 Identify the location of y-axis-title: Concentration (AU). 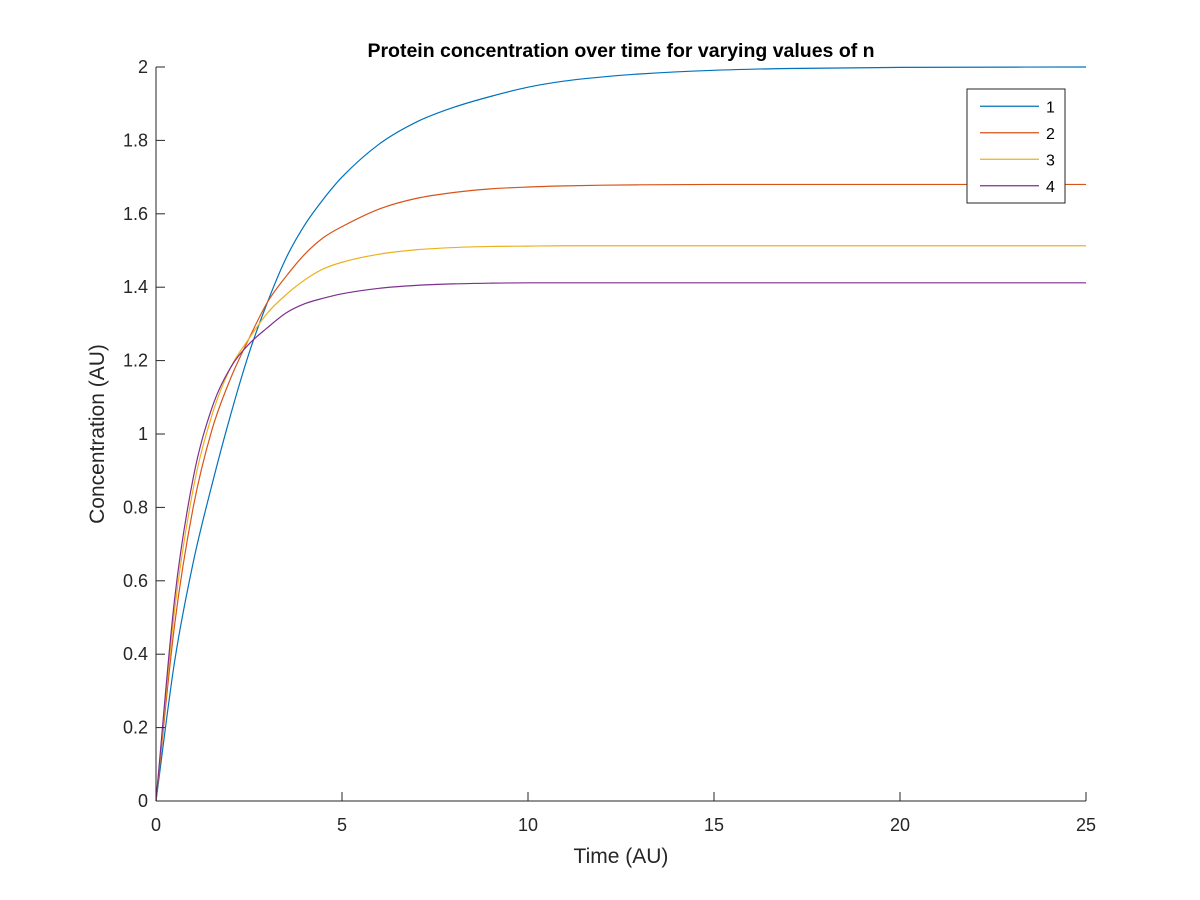
(97, 434).